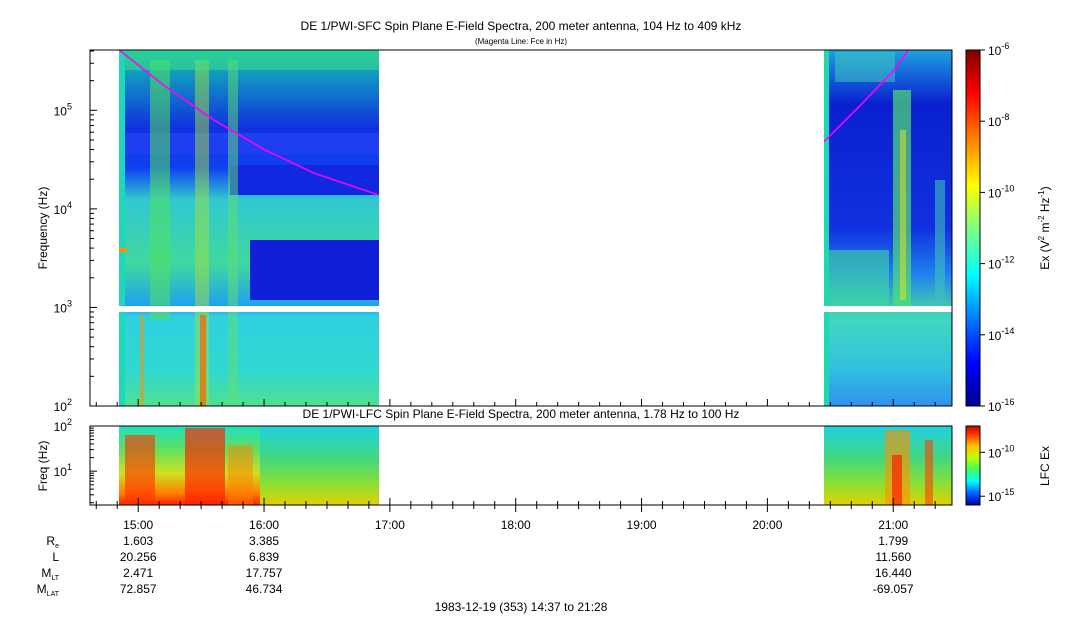  I want to click on sfc-colorbar-tick-label: 10⁻¹⁴, so click(1001, 334).